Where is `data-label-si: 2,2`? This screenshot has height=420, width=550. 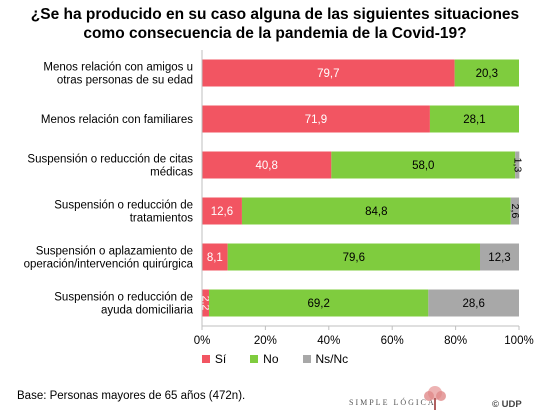
data-label-si: 2,2 is located at coordinates (206, 303).